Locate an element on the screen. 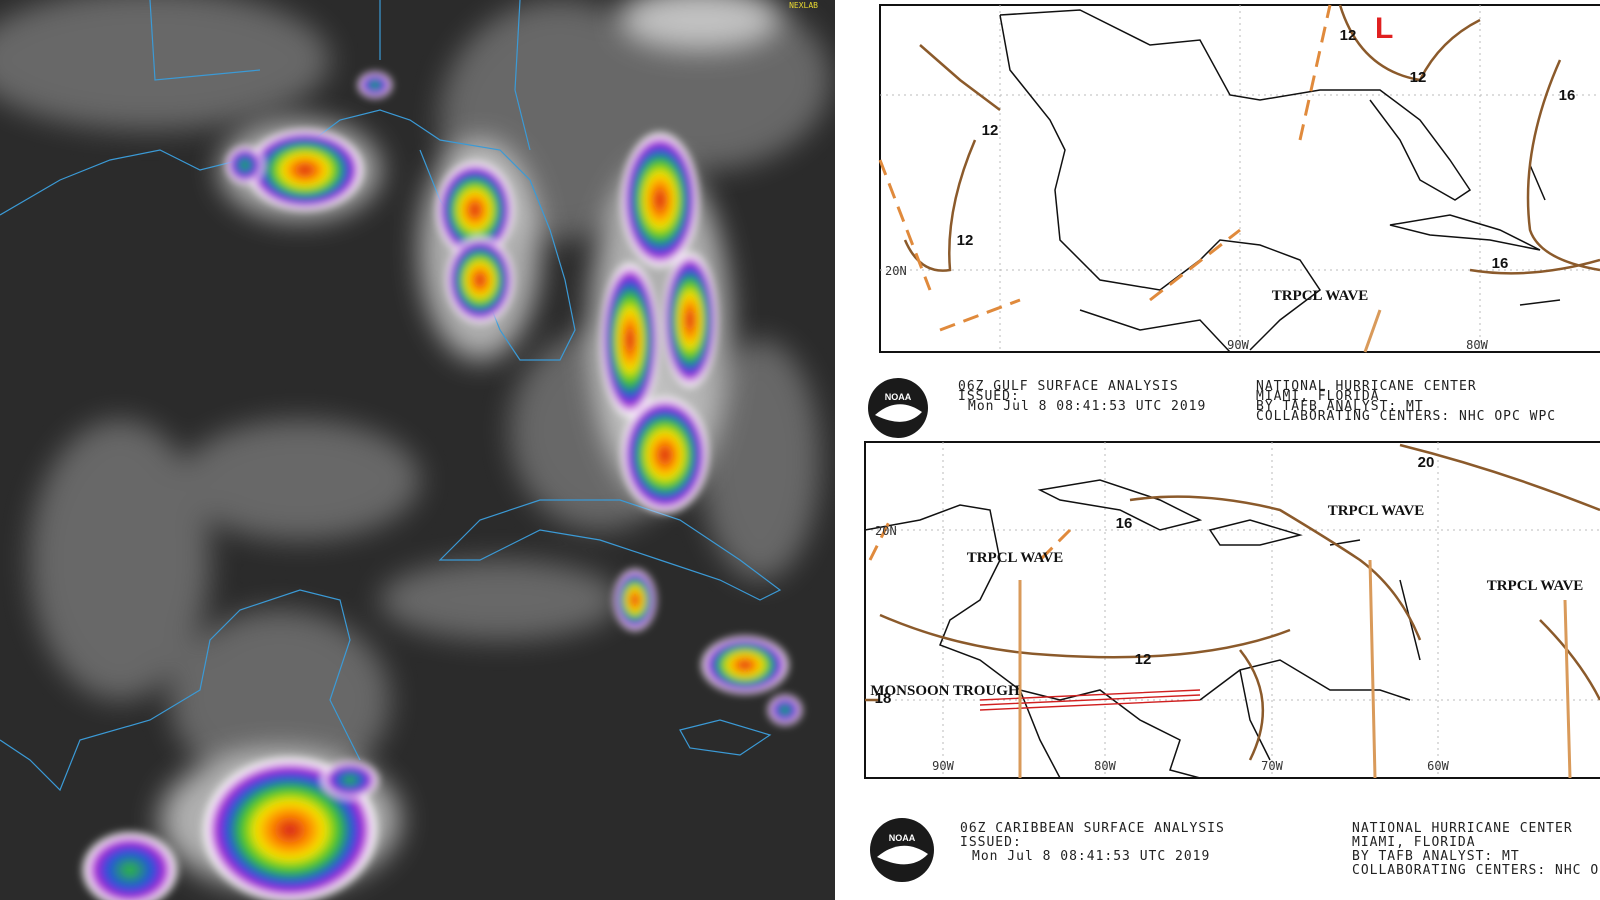  trough-label: MONSOON TROUGH is located at coordinates (945, 691).